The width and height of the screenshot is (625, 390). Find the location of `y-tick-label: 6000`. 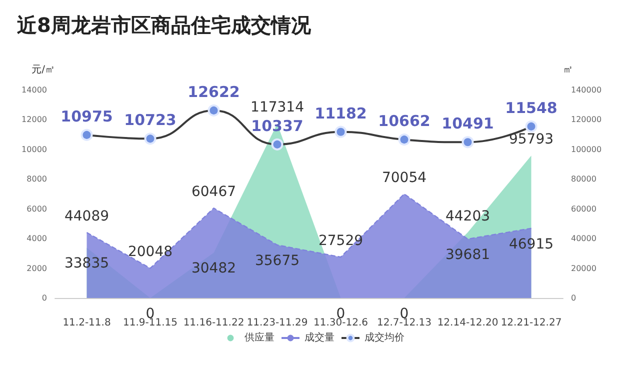

y-tick-label: 6000 is located at coordinates (36, 209).